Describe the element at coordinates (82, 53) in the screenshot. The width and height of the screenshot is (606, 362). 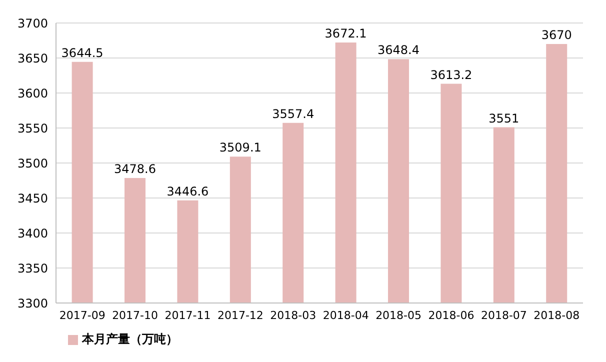
I see `data-label: 3644.5` at that location.